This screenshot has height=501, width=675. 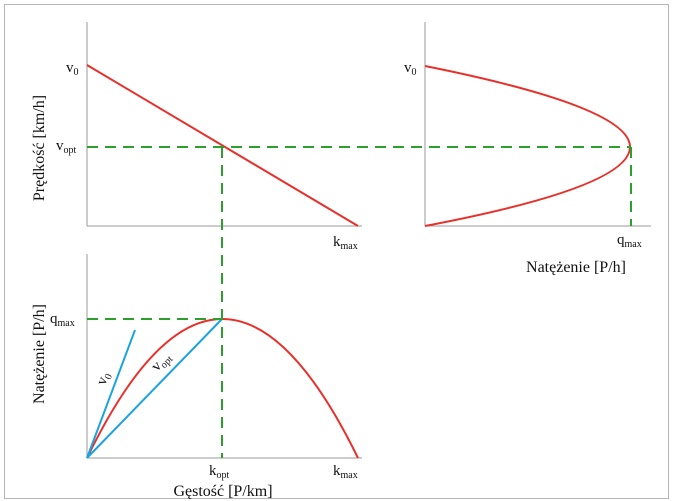 What do you see at coordinates (111, 394) in the screenshot?
I see `flow-density-v0-ray` at bounding box center [111, 394].